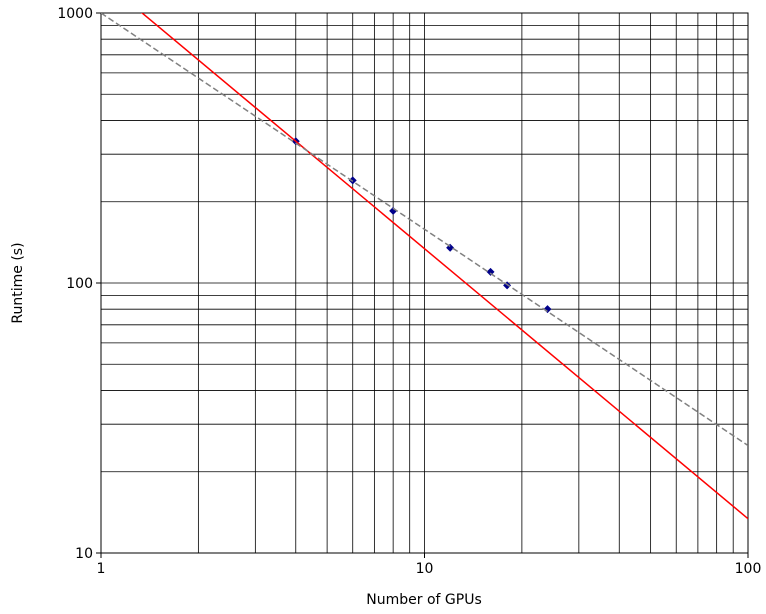  I want to click on x-tick-label: 100, so click(748, 569).